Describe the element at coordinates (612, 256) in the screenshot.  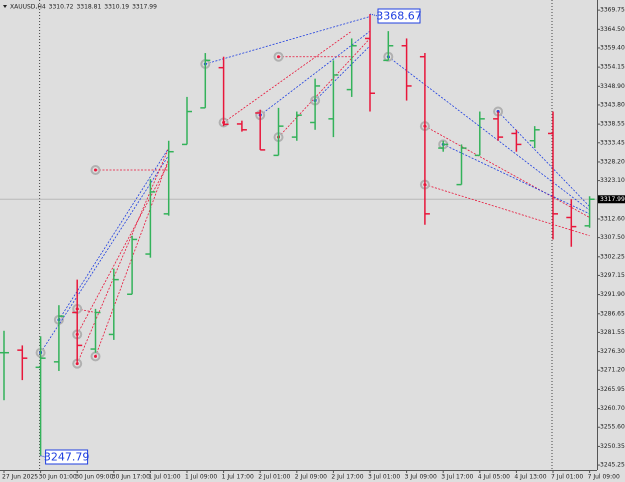
I see `y-tick-label: 3302.25` at that location.